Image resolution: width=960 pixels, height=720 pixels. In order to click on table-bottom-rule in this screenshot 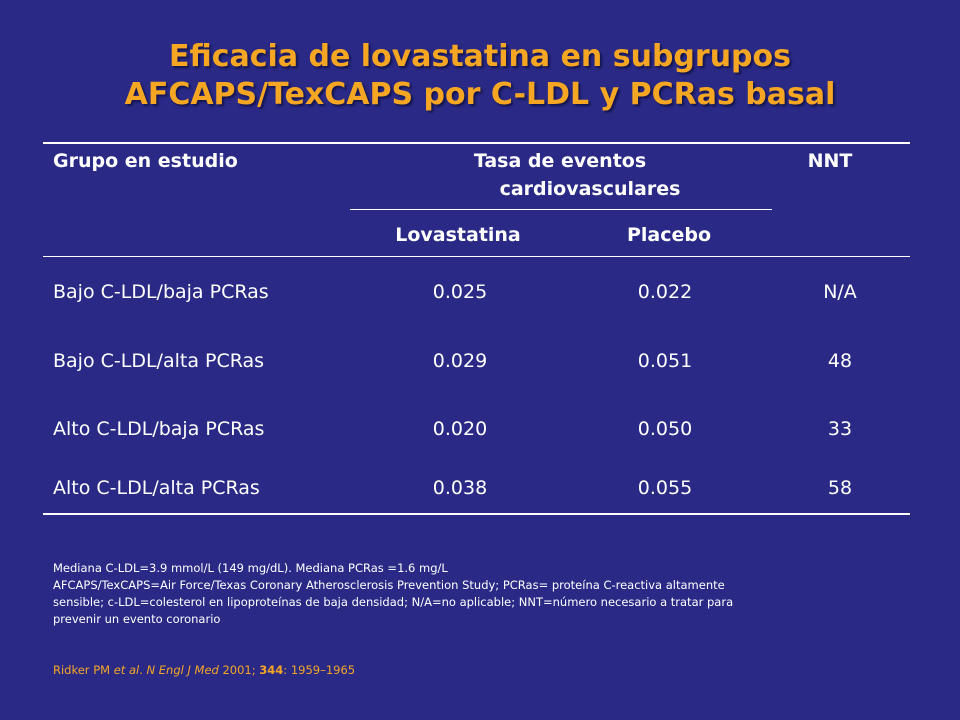, I will do `click(476, 514)`.